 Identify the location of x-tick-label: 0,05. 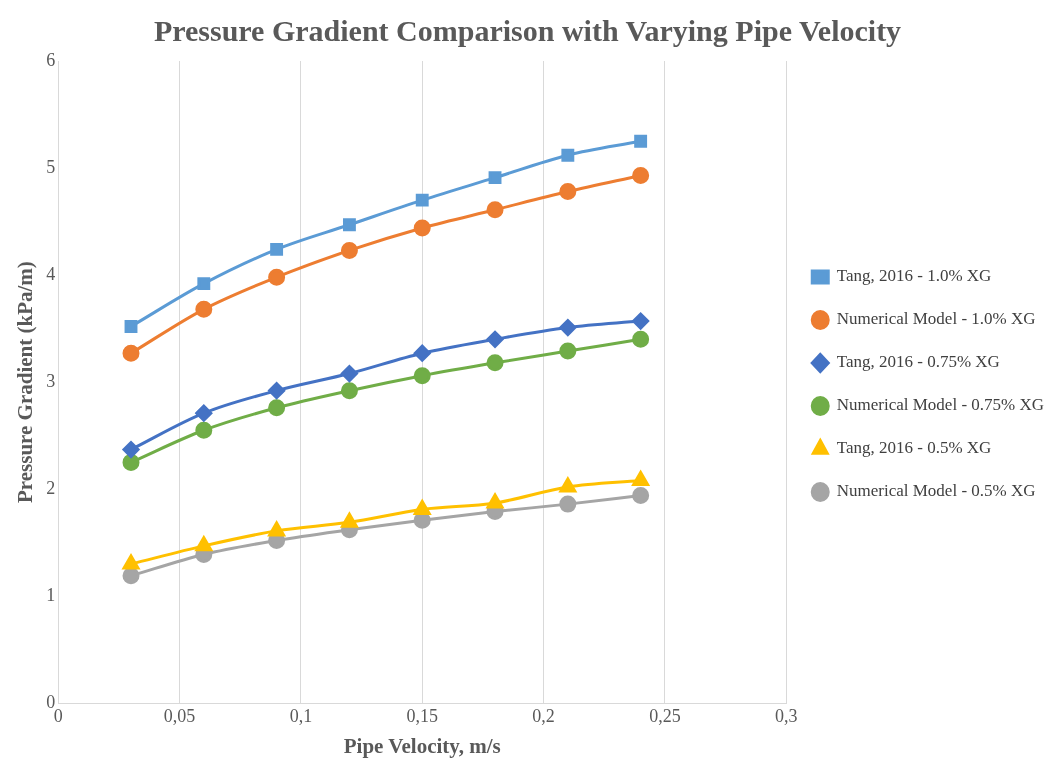
(179, 715).